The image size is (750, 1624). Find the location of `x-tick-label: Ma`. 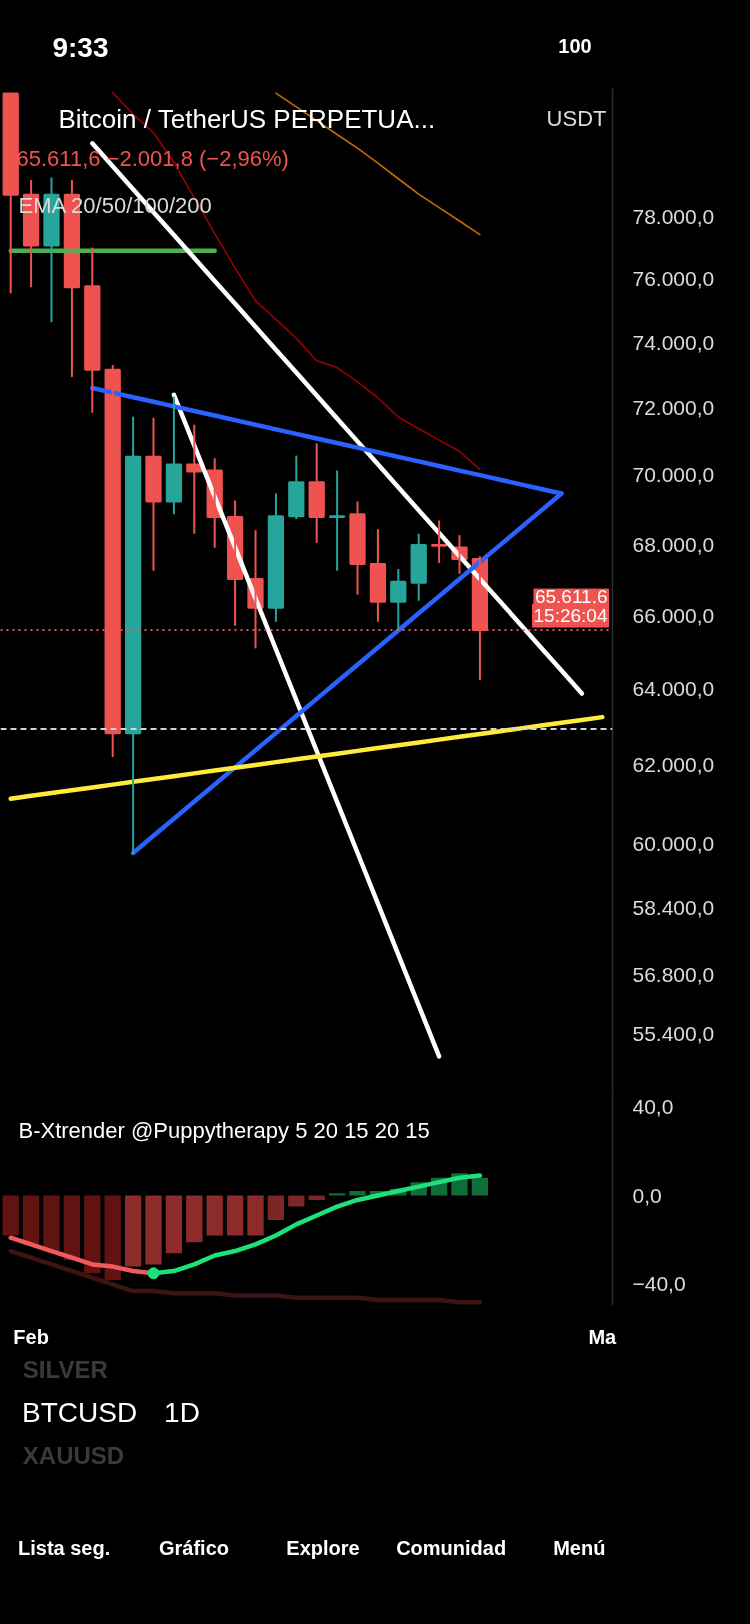

x-tick-label: Ma is located at coordinates (603, 1336).